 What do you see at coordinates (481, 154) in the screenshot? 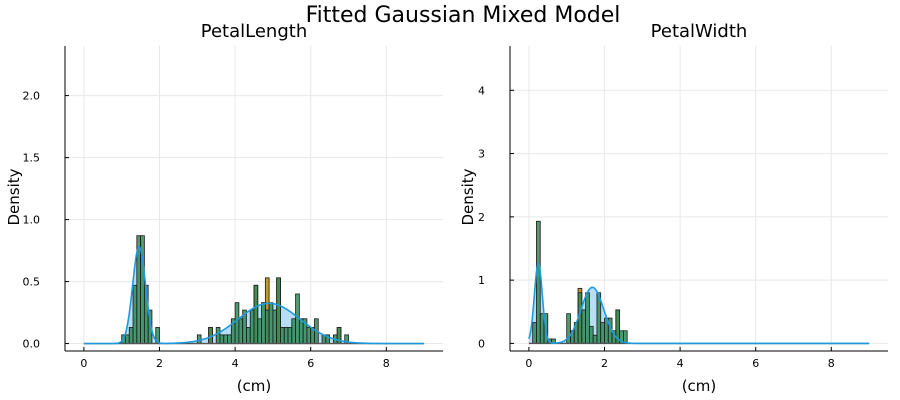
I see `y-tick-label: 3` at bounding box center [481, 154].